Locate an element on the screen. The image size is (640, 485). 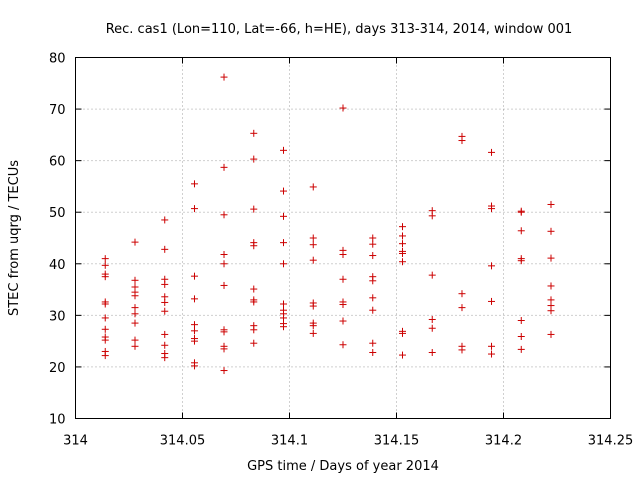
y-tick-label: 50 is located at coordinates (57, 213).